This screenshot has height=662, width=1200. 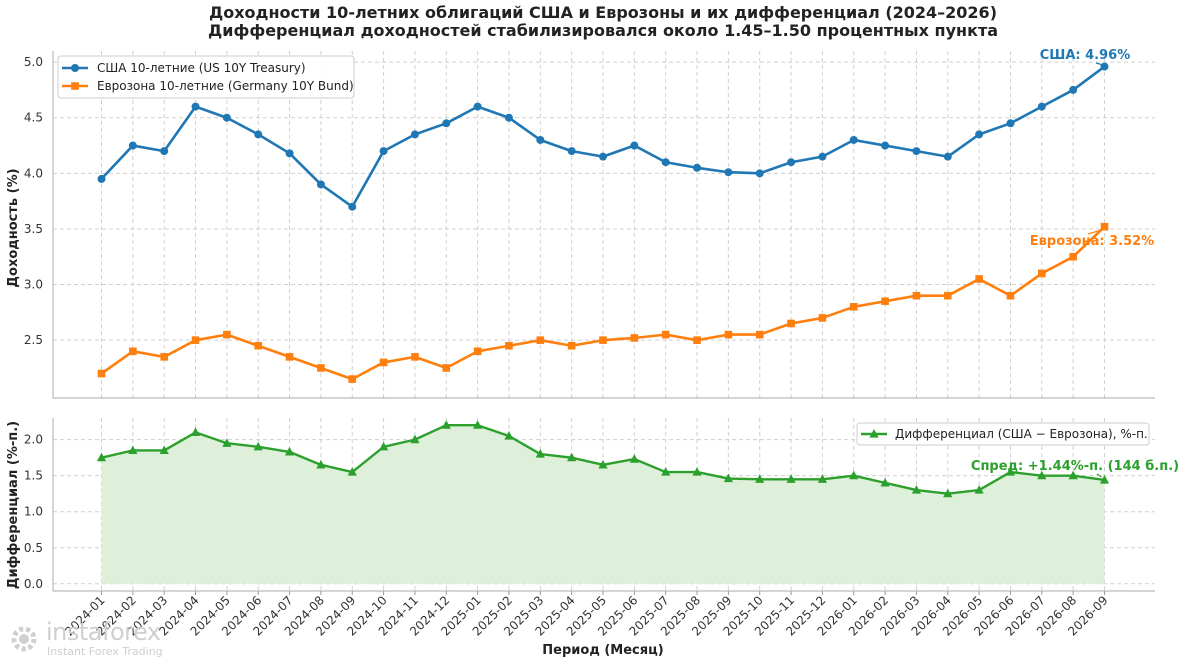 I want to click on yield-y-tick-label: 4.0, so click(x=33, y=173).